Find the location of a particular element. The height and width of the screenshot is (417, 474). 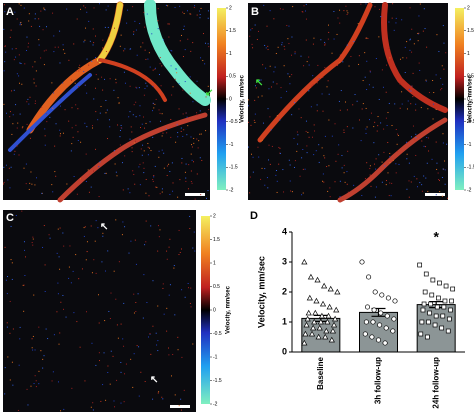

colorbar-tick-label: -2 is located at coordinates (231, 190).